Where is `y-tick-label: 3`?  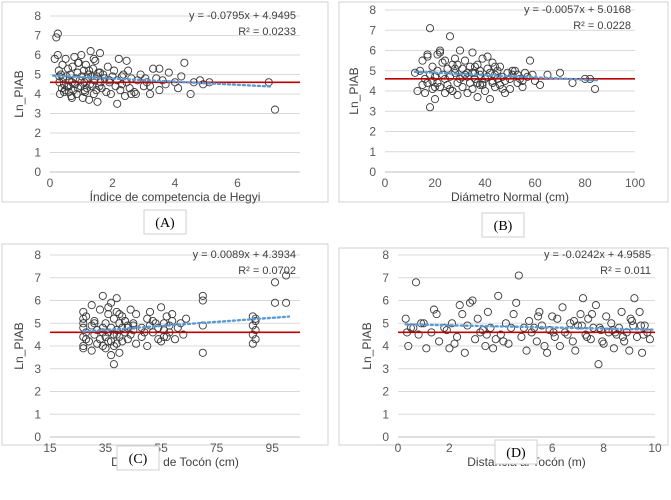 y-tick-label: 3 is located at coordinates (37, 114).